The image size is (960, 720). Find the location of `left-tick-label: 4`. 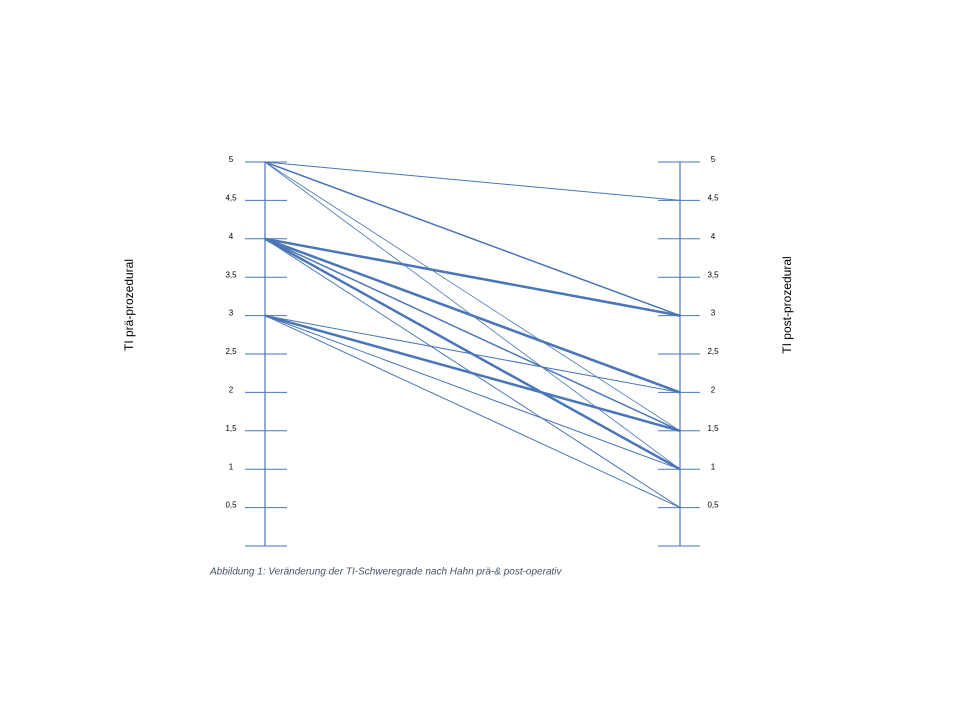

left-tick-label: 4 is located at coordinates (231, 236).